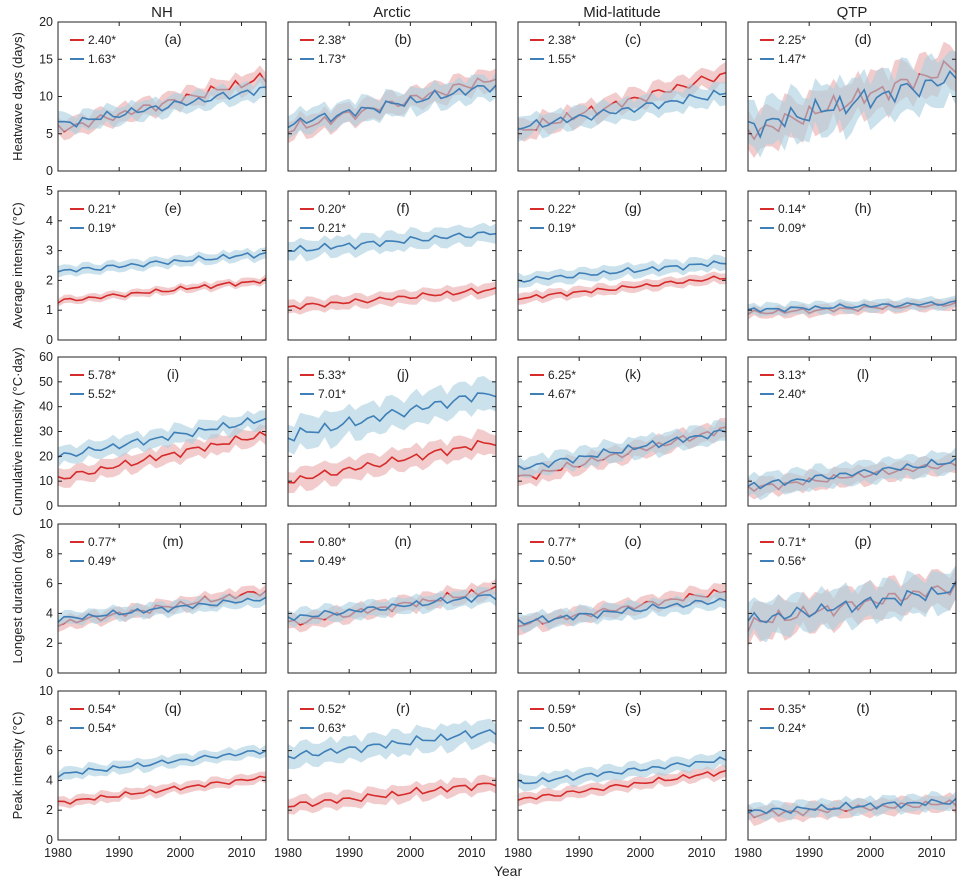 This screenshot has width=976, height=884. What do you see at coordinates (852, 12) in the screenshot?
I see `column-title-3: QTP` at bounding box center [852, 12].